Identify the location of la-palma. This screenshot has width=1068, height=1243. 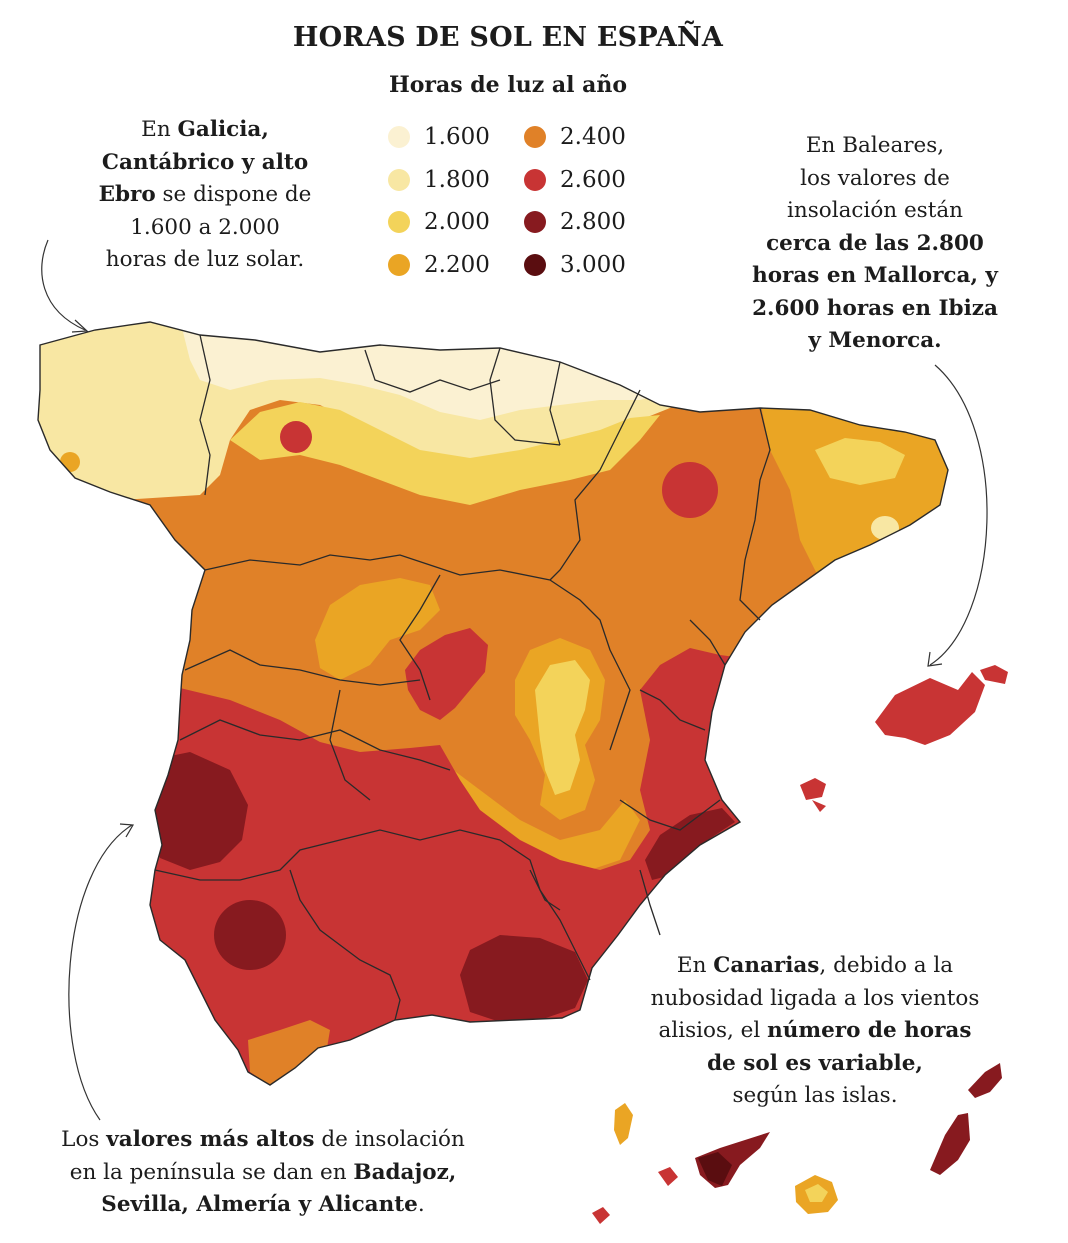
(623, 1124).